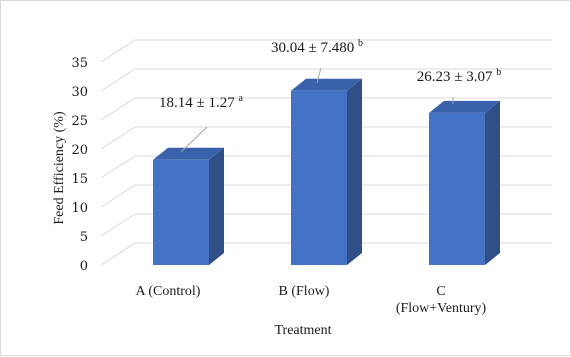 This screenshot has width=571, height=357. I want to click on y-tick-label: 20, so click(79, 150).